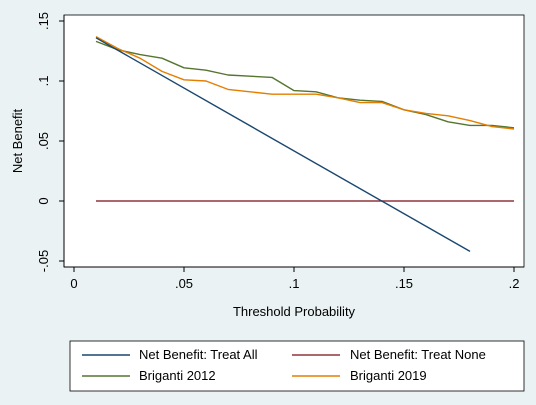  I want to click on legend-box, so click(297, 366).